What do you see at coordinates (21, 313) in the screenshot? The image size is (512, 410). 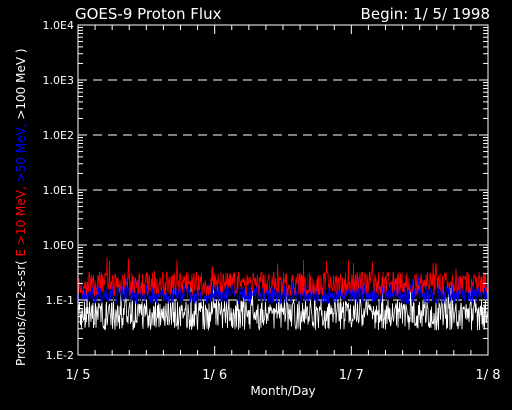 I see `y-axis-label-prefix: Protons/cm2-s-sr(` at bounding box center [21, 313].